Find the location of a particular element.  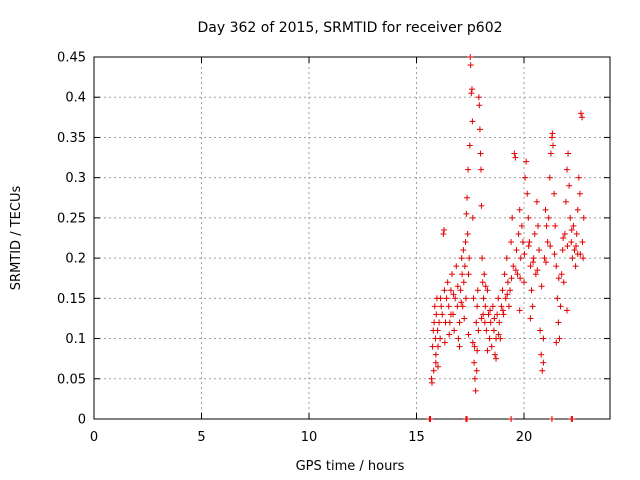

x-tick-label: 5 is located at coordinates (201, 437).